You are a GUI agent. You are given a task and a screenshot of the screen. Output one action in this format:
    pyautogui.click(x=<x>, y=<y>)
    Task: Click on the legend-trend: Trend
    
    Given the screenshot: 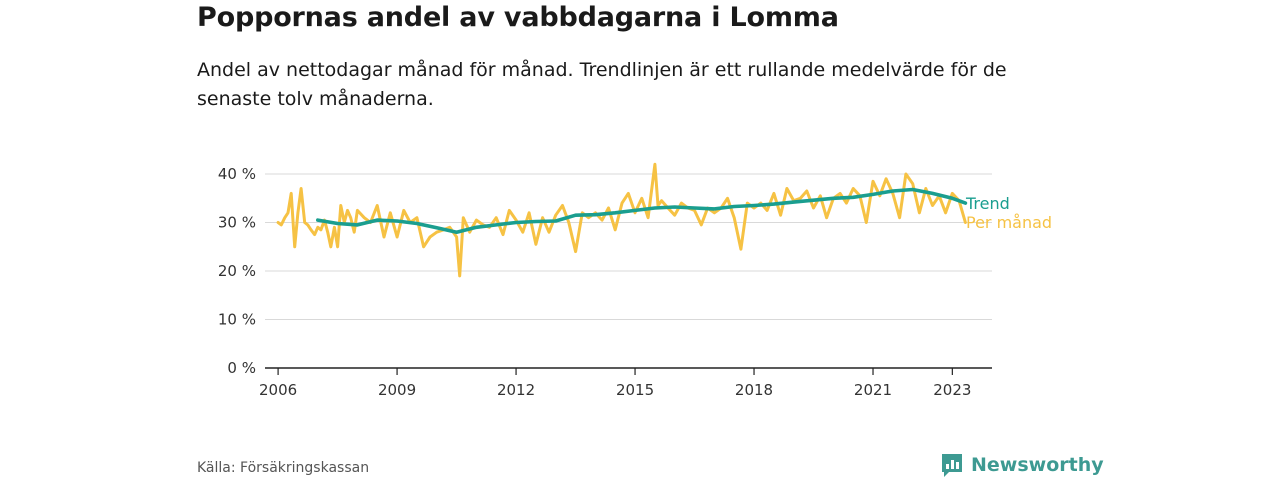 What is the action you would take?
    pyautogui.click(x=987, y=203)
    